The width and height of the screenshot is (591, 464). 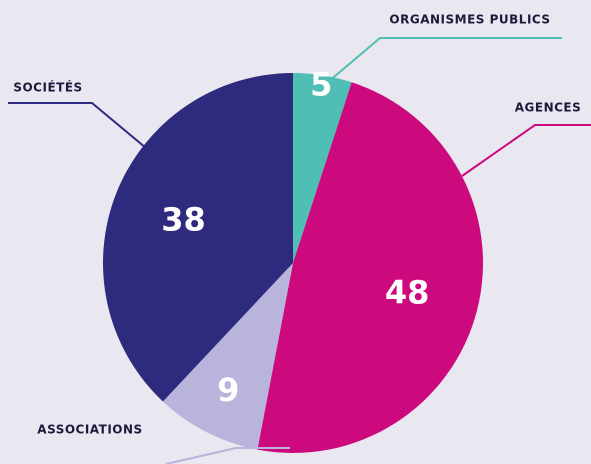 I want to click on category-label: AGENCES, so click(x=548, y=108).